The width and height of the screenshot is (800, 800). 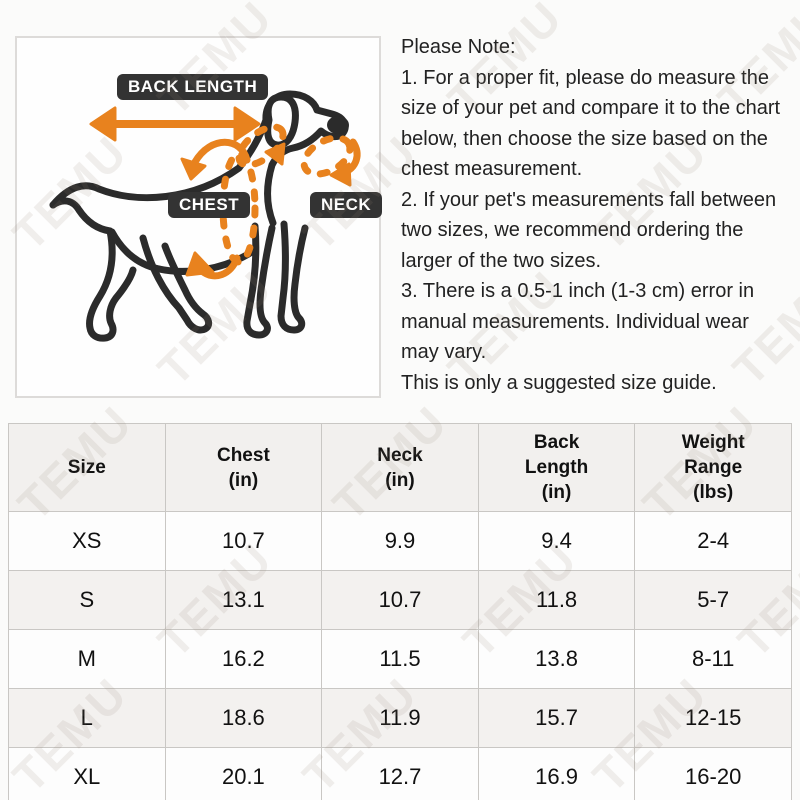 What do you see at coordinates (572, 230) in the screenshot?
I see `note-line-6: two sizes, we recommend ordering the` at bounding box center [572, 230].